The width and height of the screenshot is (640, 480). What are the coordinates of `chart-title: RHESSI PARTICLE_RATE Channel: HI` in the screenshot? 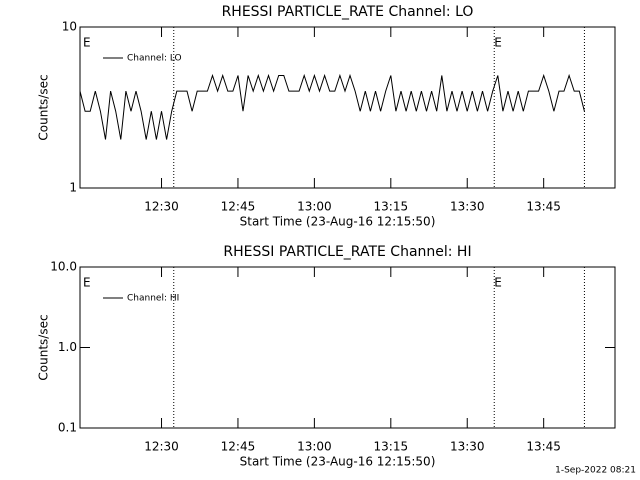 It's located at (347, 252).